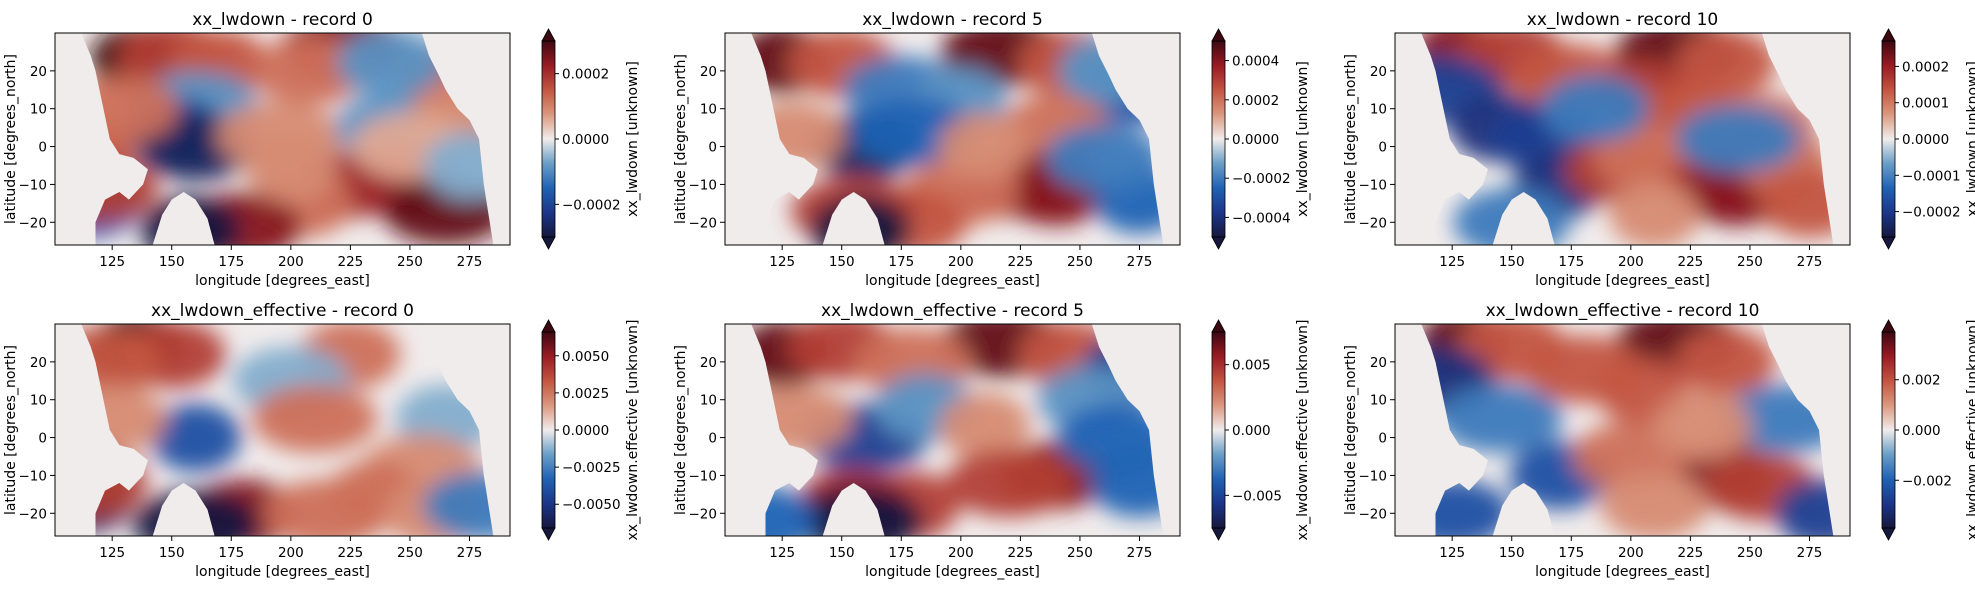  What do you see at coordinates (1261, 218) in the screenshot?
I see `colorbar-tick-label: −0.0004` at bounding box center [1261, 218].